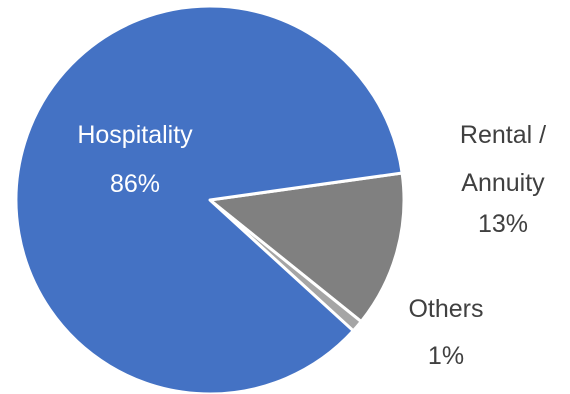  I want to click on label-rental-name-line1: Rental /, so click(503, 135).